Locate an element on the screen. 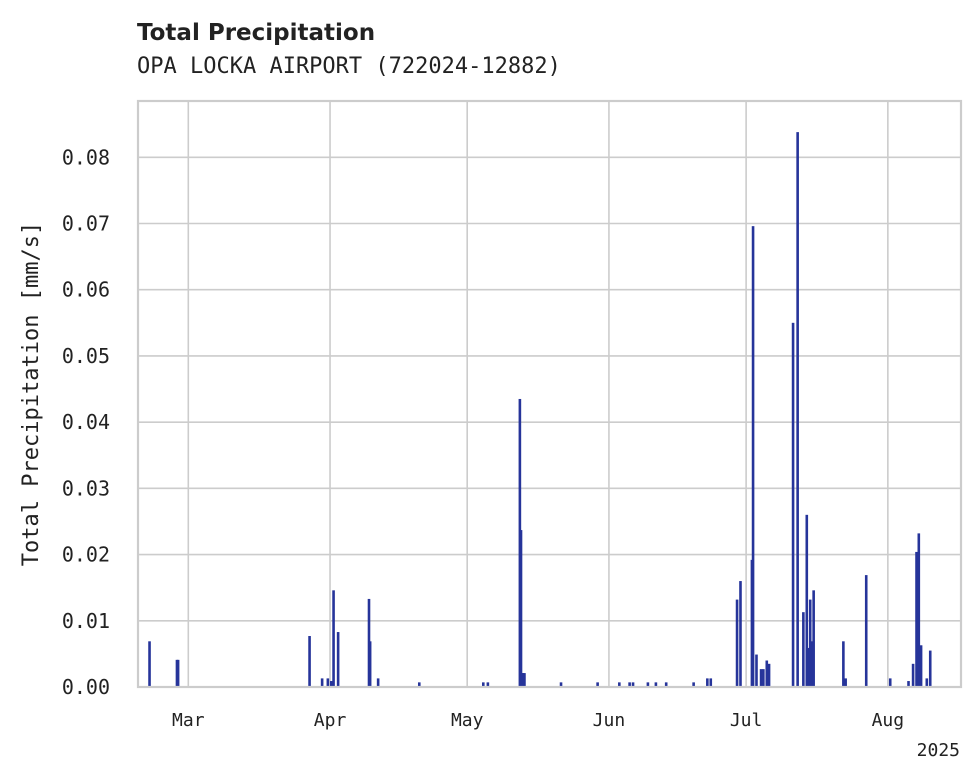 This screenshot has height=783, width=980. y-axis-label: Total Precipitation [mm/s] is located at coordinates (31, 394).